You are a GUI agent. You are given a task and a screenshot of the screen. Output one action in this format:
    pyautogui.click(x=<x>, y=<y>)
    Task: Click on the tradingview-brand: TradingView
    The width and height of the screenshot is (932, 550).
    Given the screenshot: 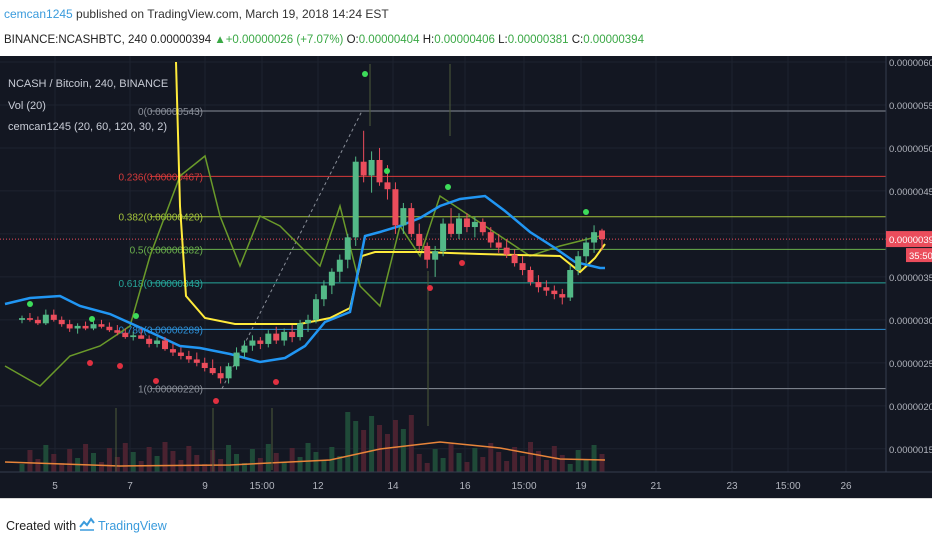 What is the action you would take?
    pyautogui.click(x=132, y=526)
    